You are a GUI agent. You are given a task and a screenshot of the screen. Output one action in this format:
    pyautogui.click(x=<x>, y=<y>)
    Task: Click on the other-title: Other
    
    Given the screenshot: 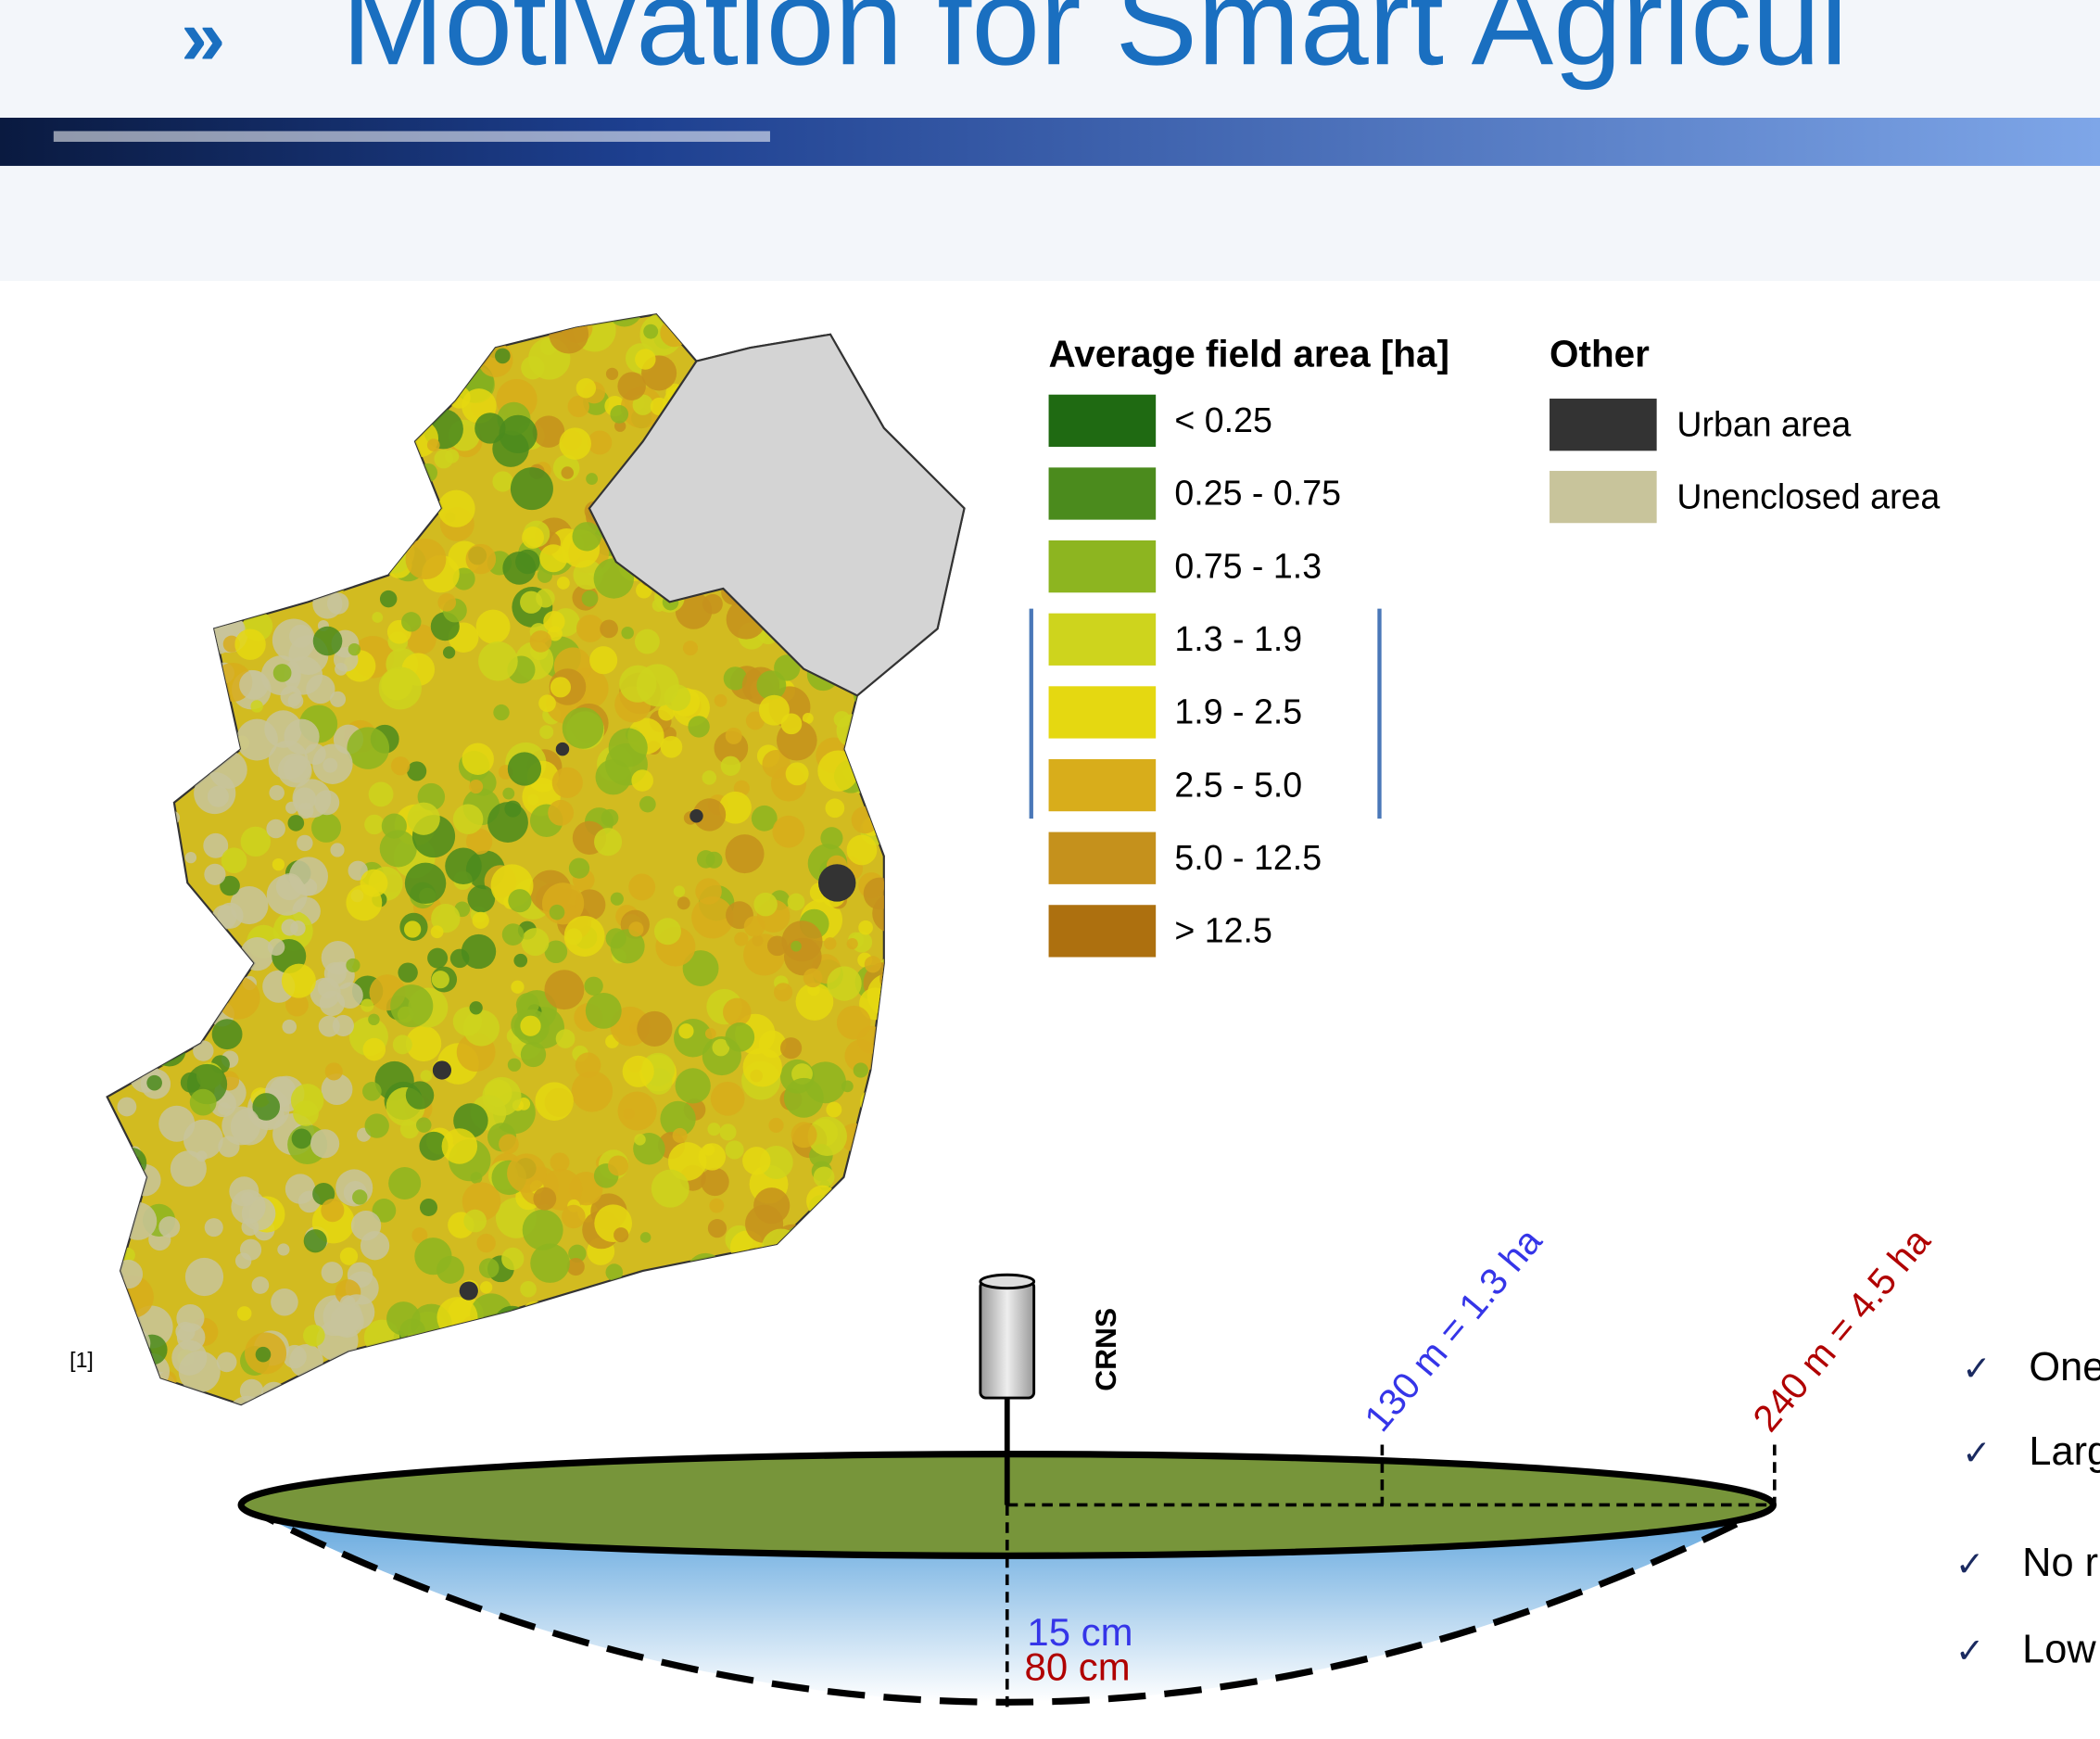 What is the action you would take?
    pyautogui.click(x=1600, y=353)
    